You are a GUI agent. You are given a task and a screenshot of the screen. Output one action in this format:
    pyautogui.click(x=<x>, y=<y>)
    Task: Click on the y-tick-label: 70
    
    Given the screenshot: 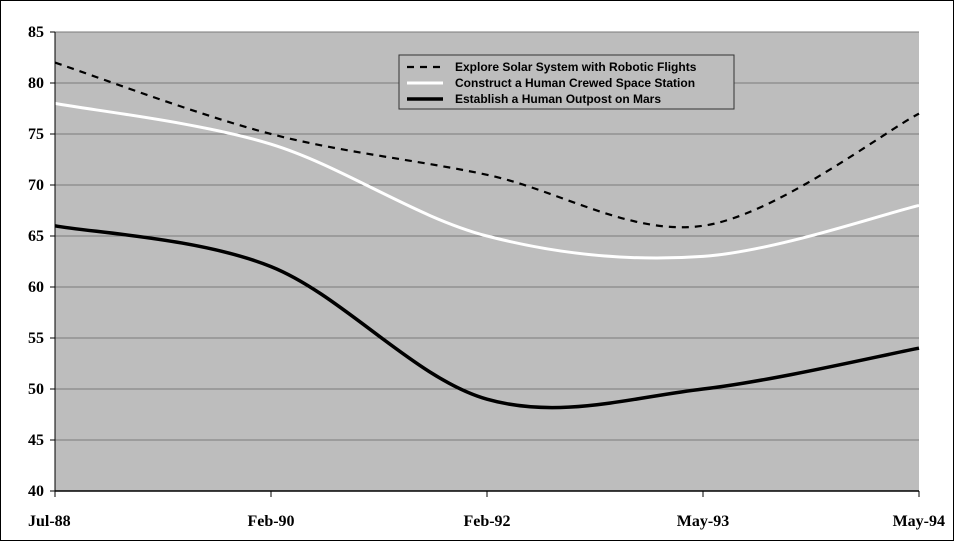 What is the action you would take?
    pyautogui.click(x=36, y=185)
    